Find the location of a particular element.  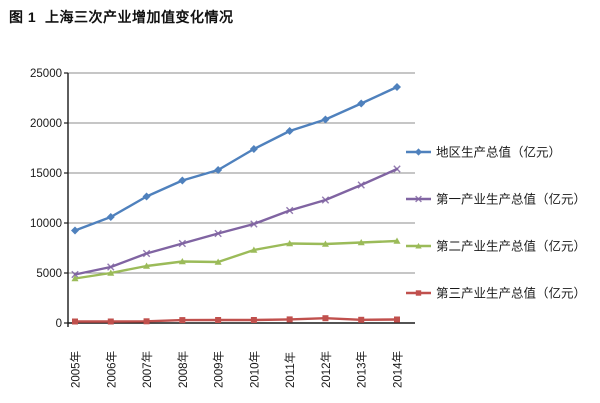

legend-label: 第二产业生产总值（亿元） is located at coordinates (511, 246).